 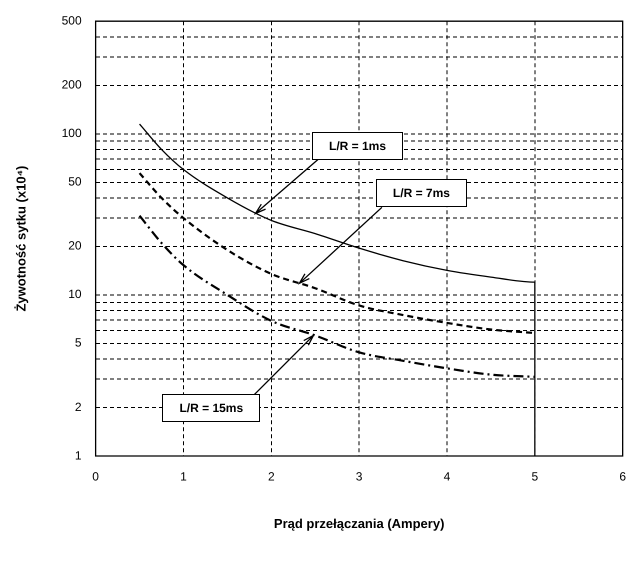 I want to click on y-tick-label: 500, so click(x=72, y=21).